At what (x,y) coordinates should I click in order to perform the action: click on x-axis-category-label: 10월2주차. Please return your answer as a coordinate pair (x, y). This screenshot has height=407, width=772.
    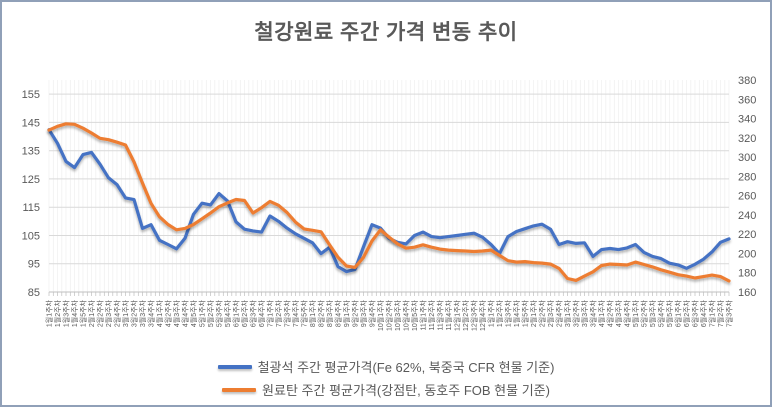
    Looking at the image, I should click on (389, 315).